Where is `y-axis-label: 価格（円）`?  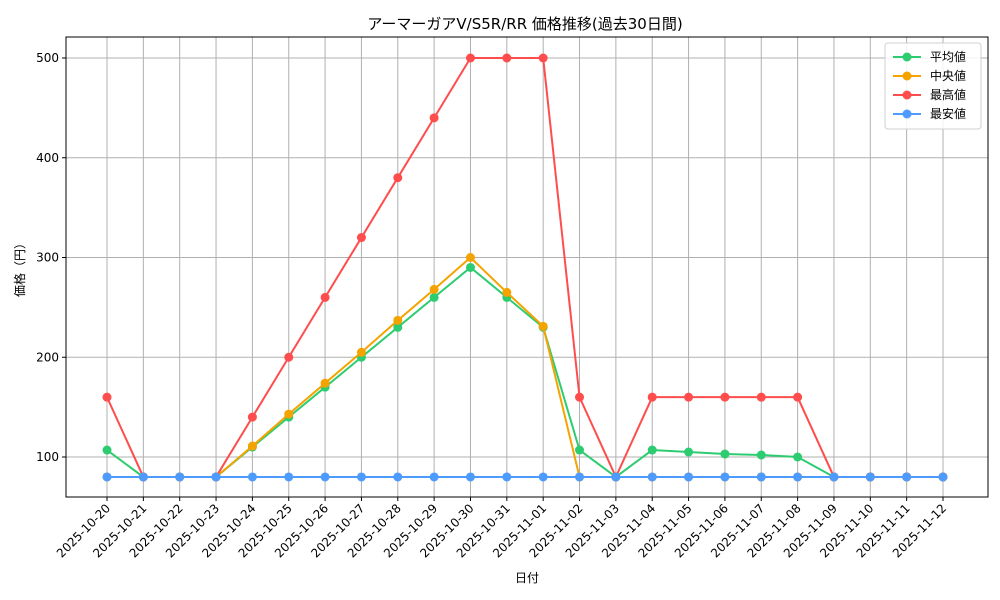
y-axis-label: 価格（円） is located at coordinates (19, 267).